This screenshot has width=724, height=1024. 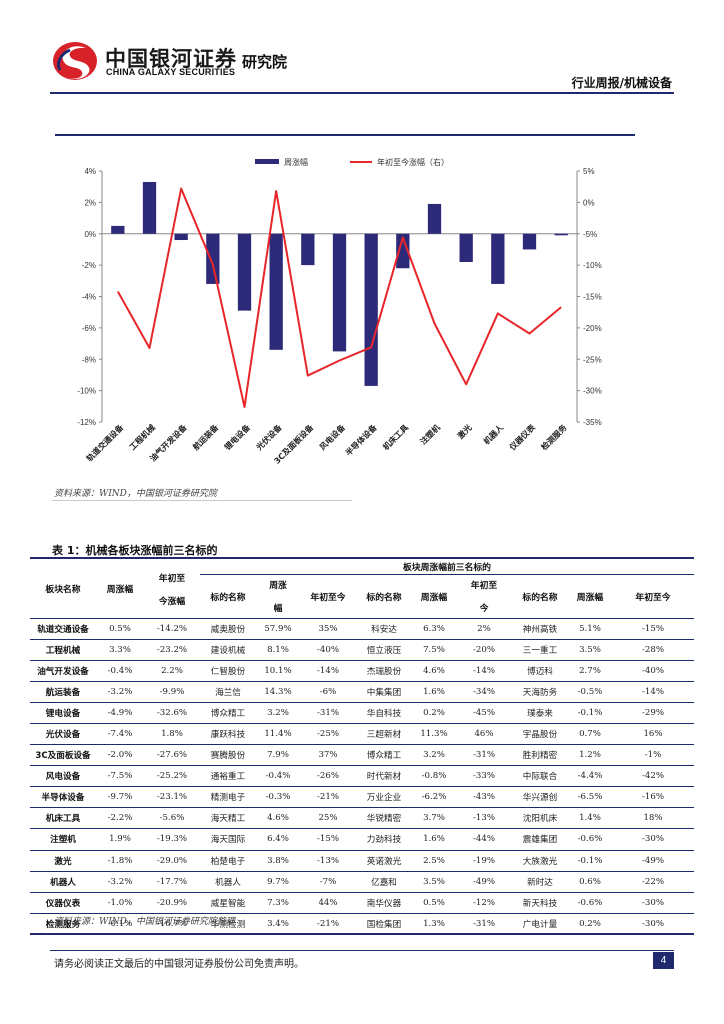 I want to click on chart-top-rule, so click(x=345, y=135).